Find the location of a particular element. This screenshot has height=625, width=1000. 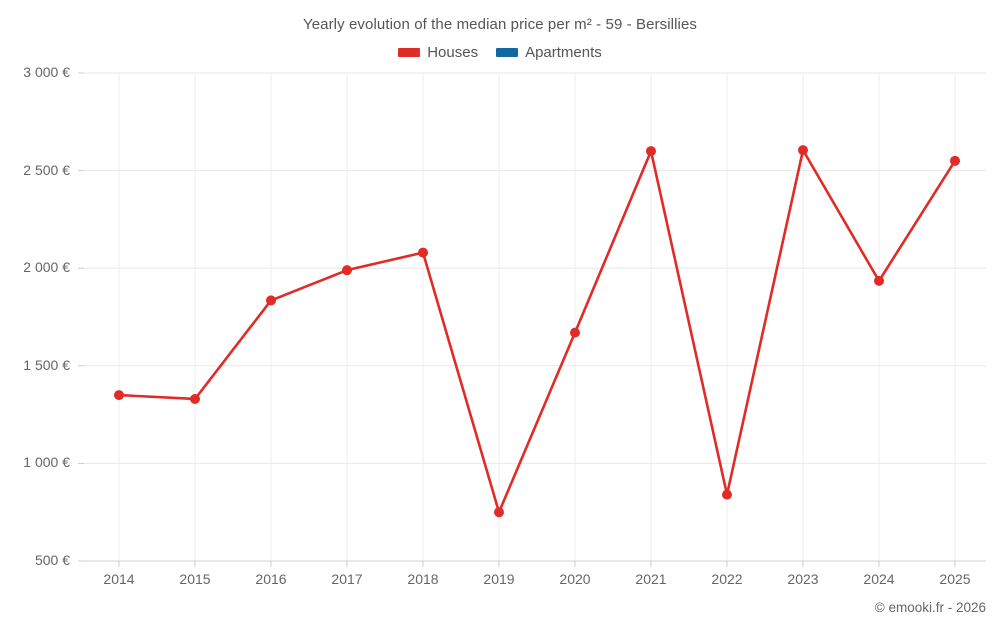

y-axis-tick-label: 1 000 € is located at coordinates (46, 462).